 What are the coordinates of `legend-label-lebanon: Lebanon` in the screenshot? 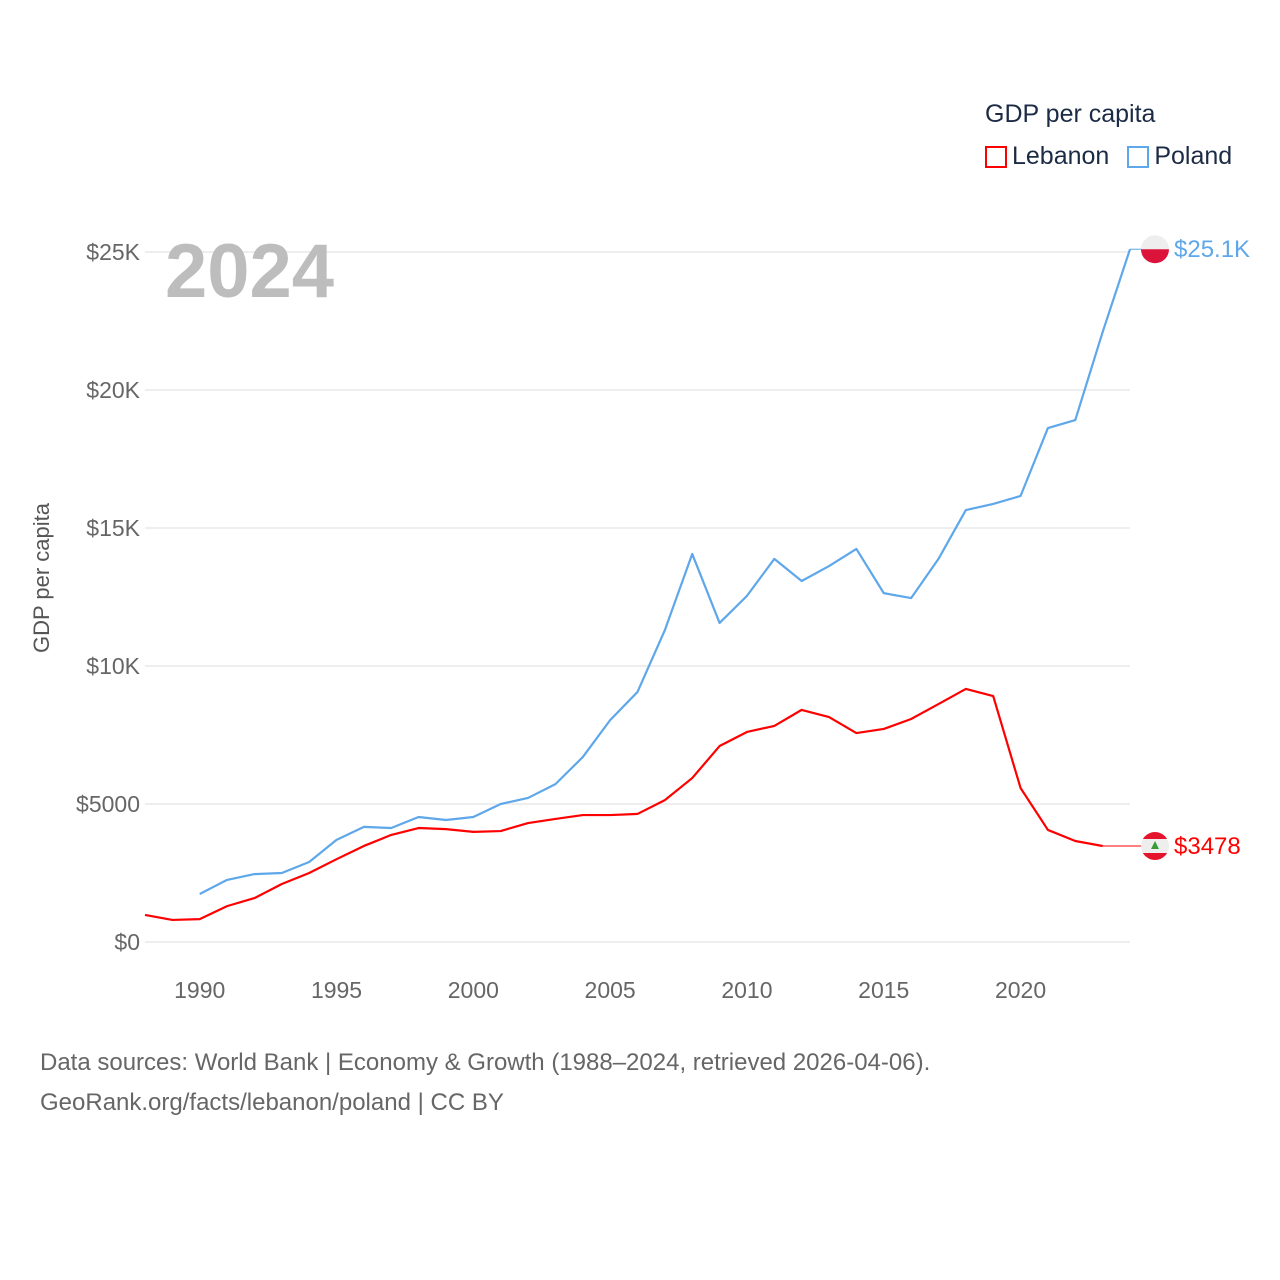 It's located at (1061, 156).